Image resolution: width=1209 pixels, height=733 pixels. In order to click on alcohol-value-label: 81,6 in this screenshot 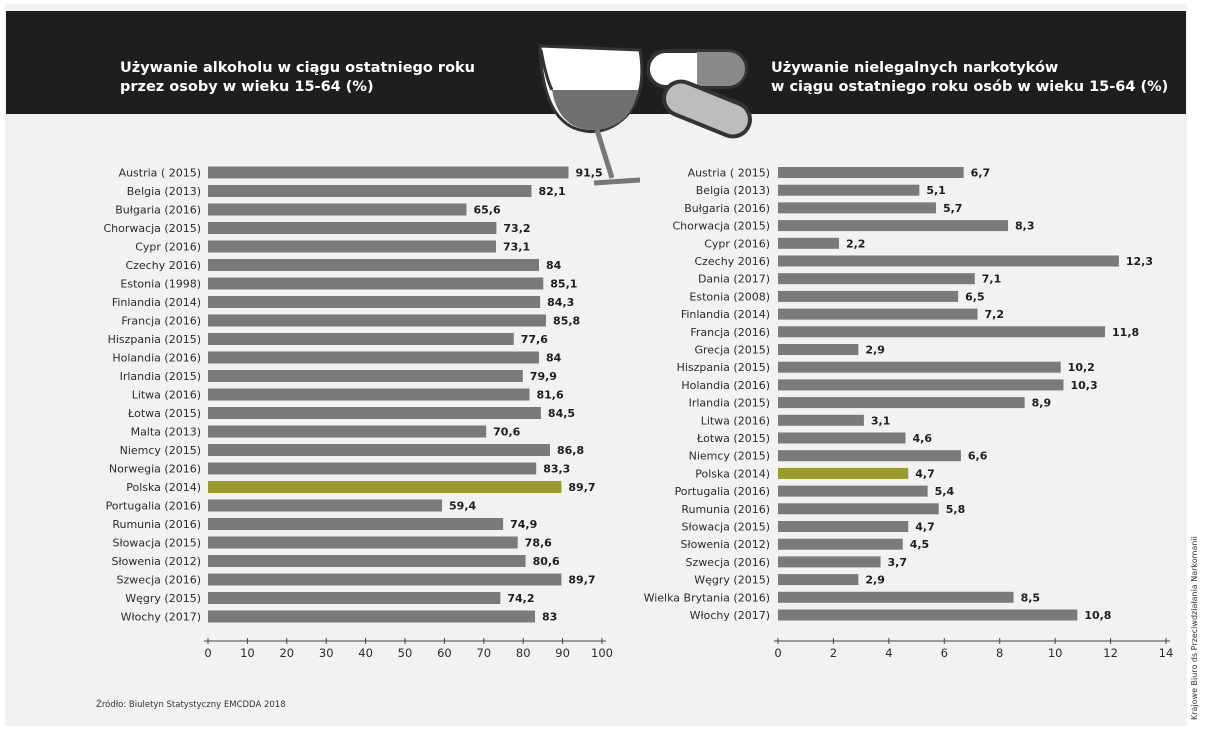, I will do `click(550, 395)`.